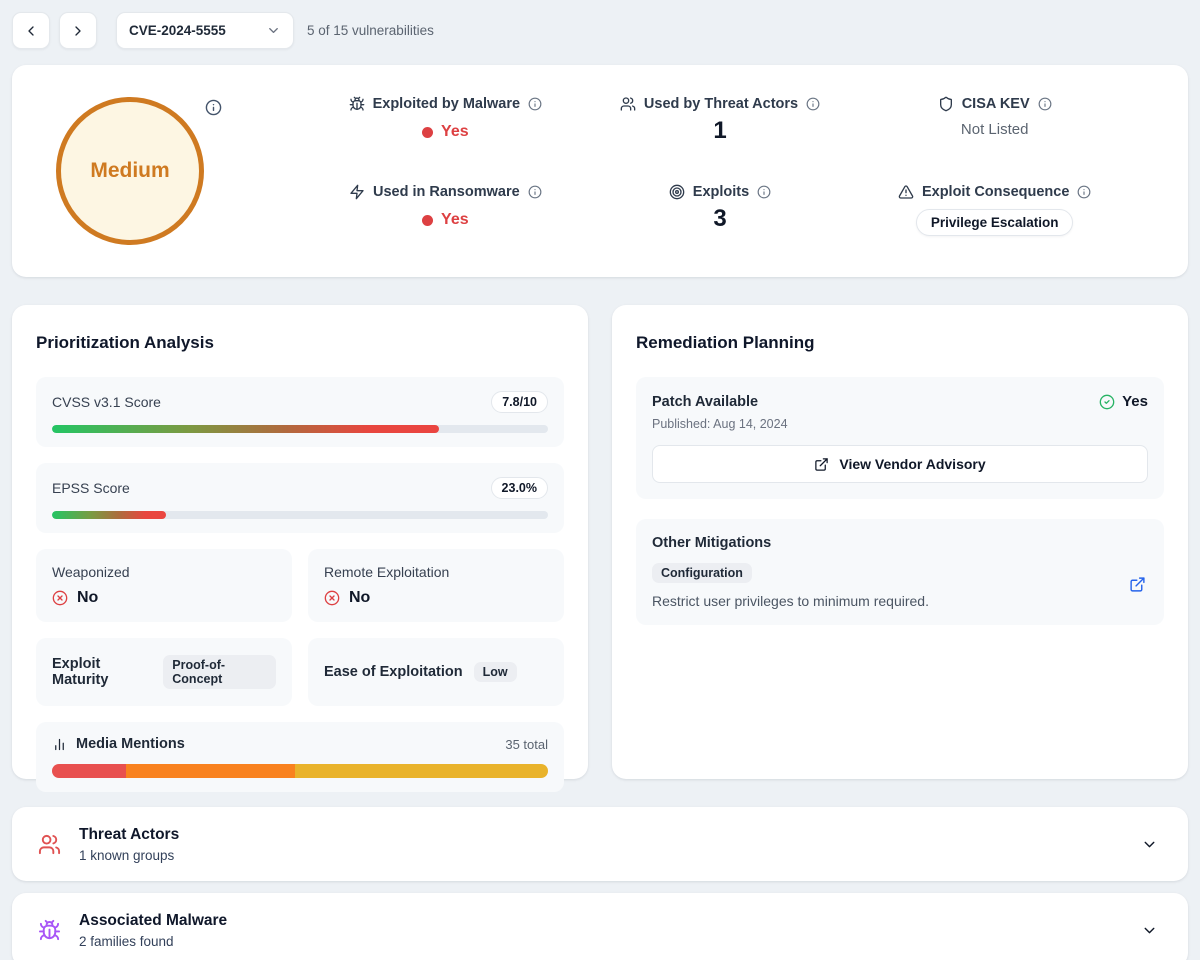 The height and width of the screenshot is (960, 1200). What do you see at coordinates (712, 543) in the screenshot?
I see `other-mitigations-label: Other Mitigations` at bounding box center [712, 543].